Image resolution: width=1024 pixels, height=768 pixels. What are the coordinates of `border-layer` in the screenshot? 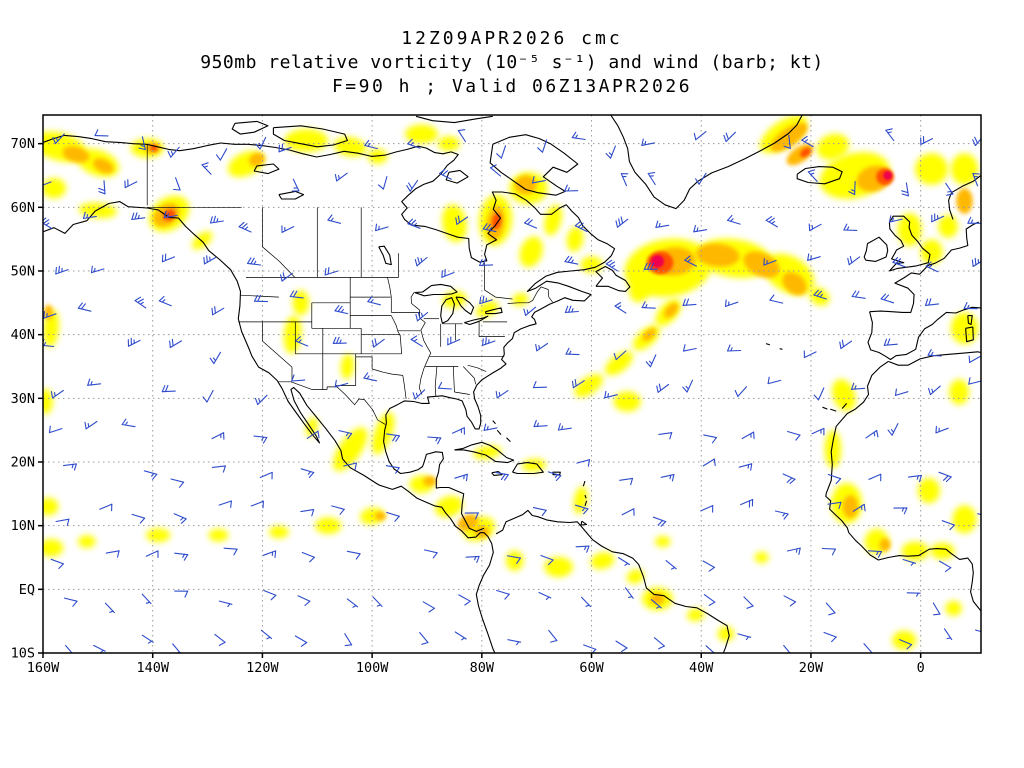 It's located at (349, 284).